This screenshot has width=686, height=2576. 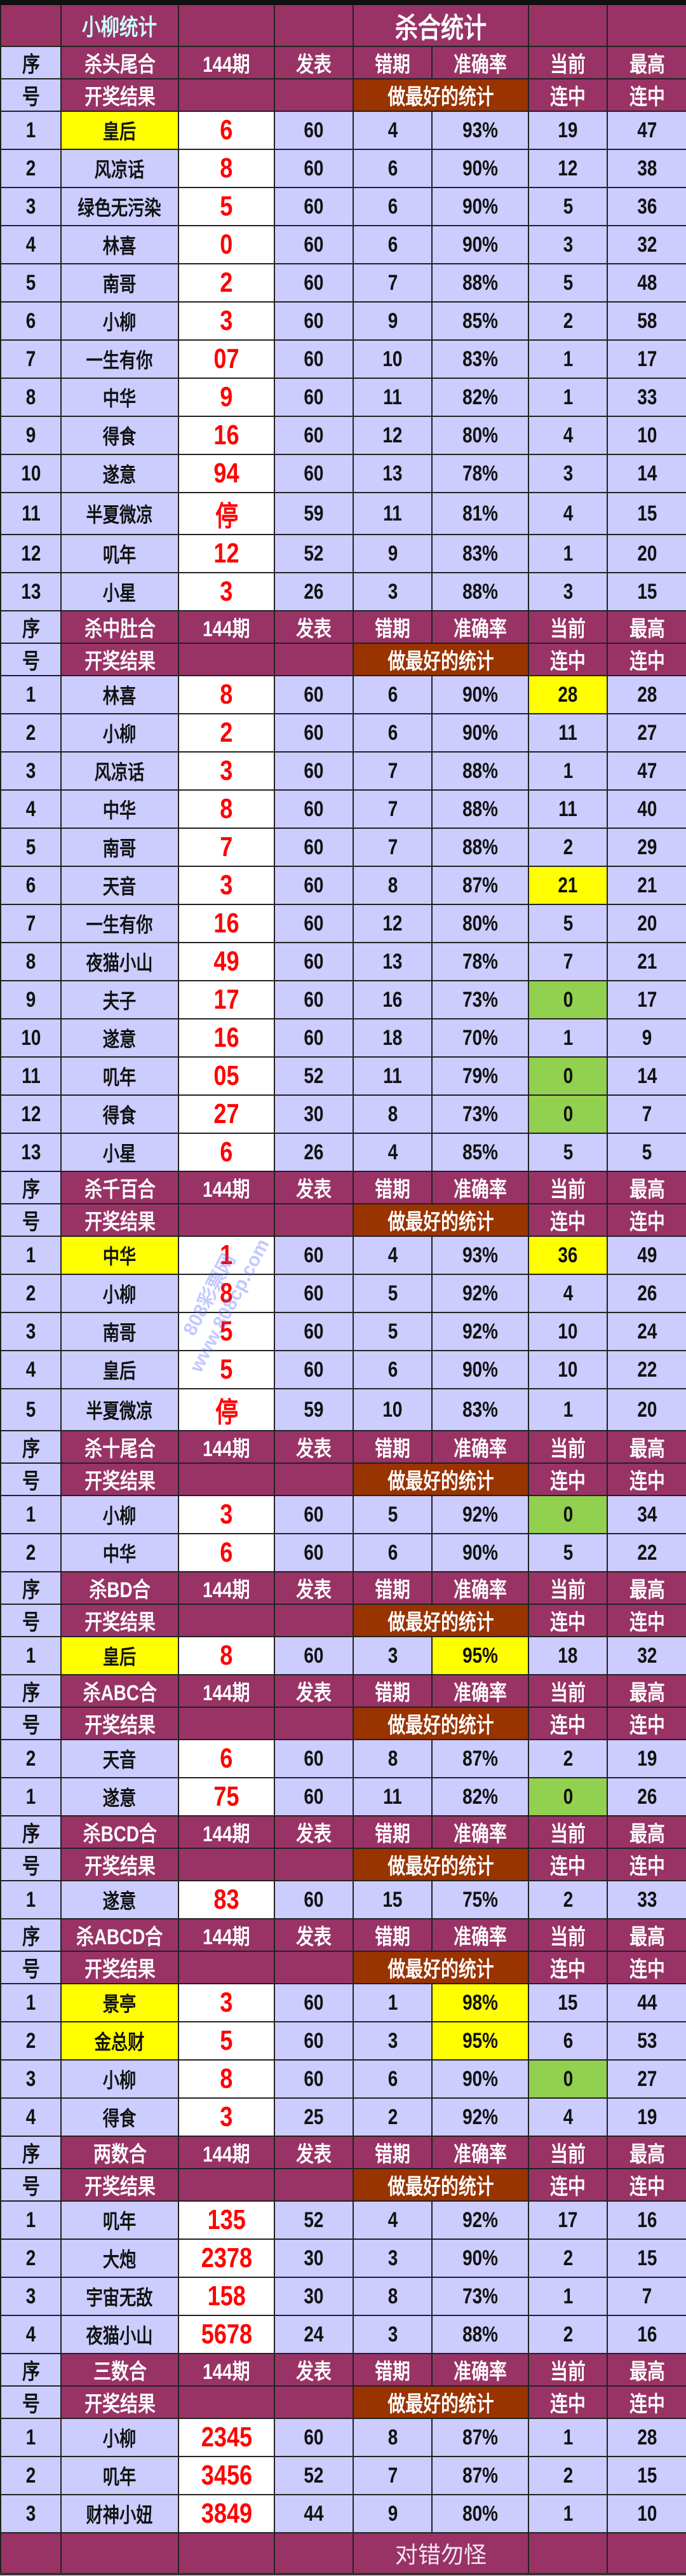 What do you see at coordinates (31, 283) in the screenshot?
I see `row-seq: 5` at bounding box center [31, 283].